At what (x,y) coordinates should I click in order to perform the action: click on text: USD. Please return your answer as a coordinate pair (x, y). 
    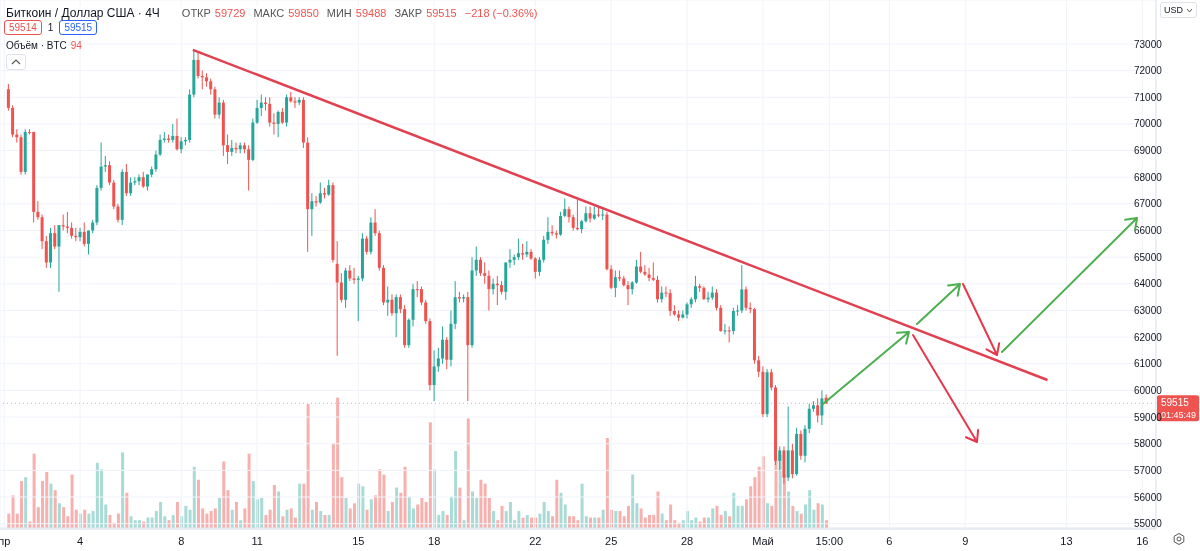
    Looking at the image, I should click on (1174, 10).